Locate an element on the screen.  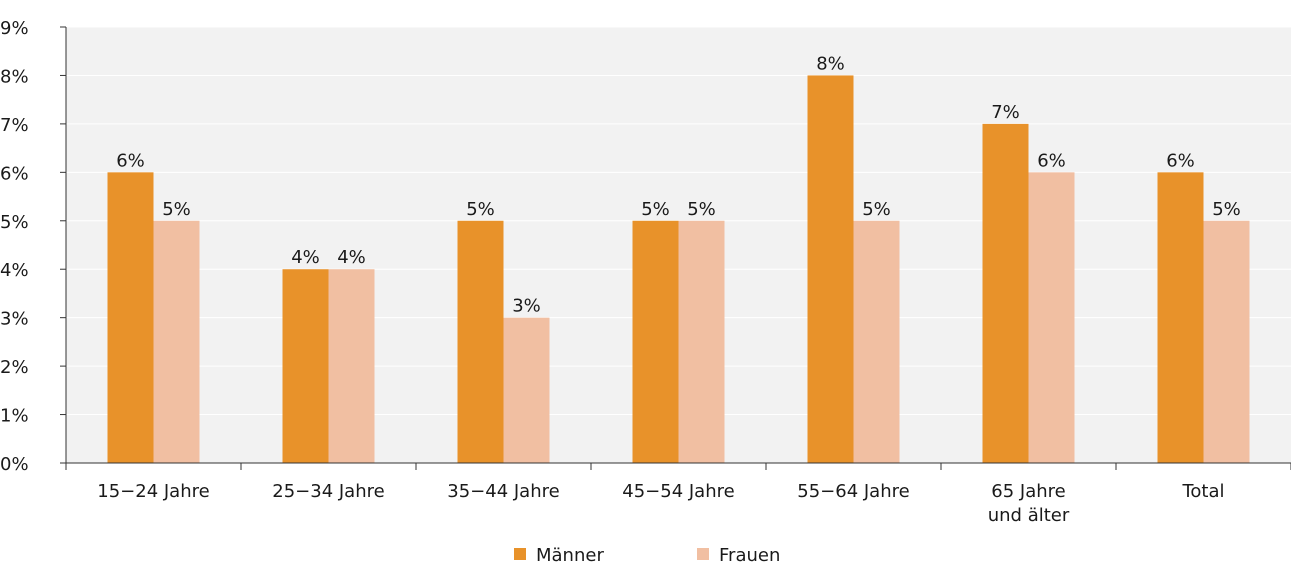
x-tick-label: und älter is located at coordinates (1029, 515).